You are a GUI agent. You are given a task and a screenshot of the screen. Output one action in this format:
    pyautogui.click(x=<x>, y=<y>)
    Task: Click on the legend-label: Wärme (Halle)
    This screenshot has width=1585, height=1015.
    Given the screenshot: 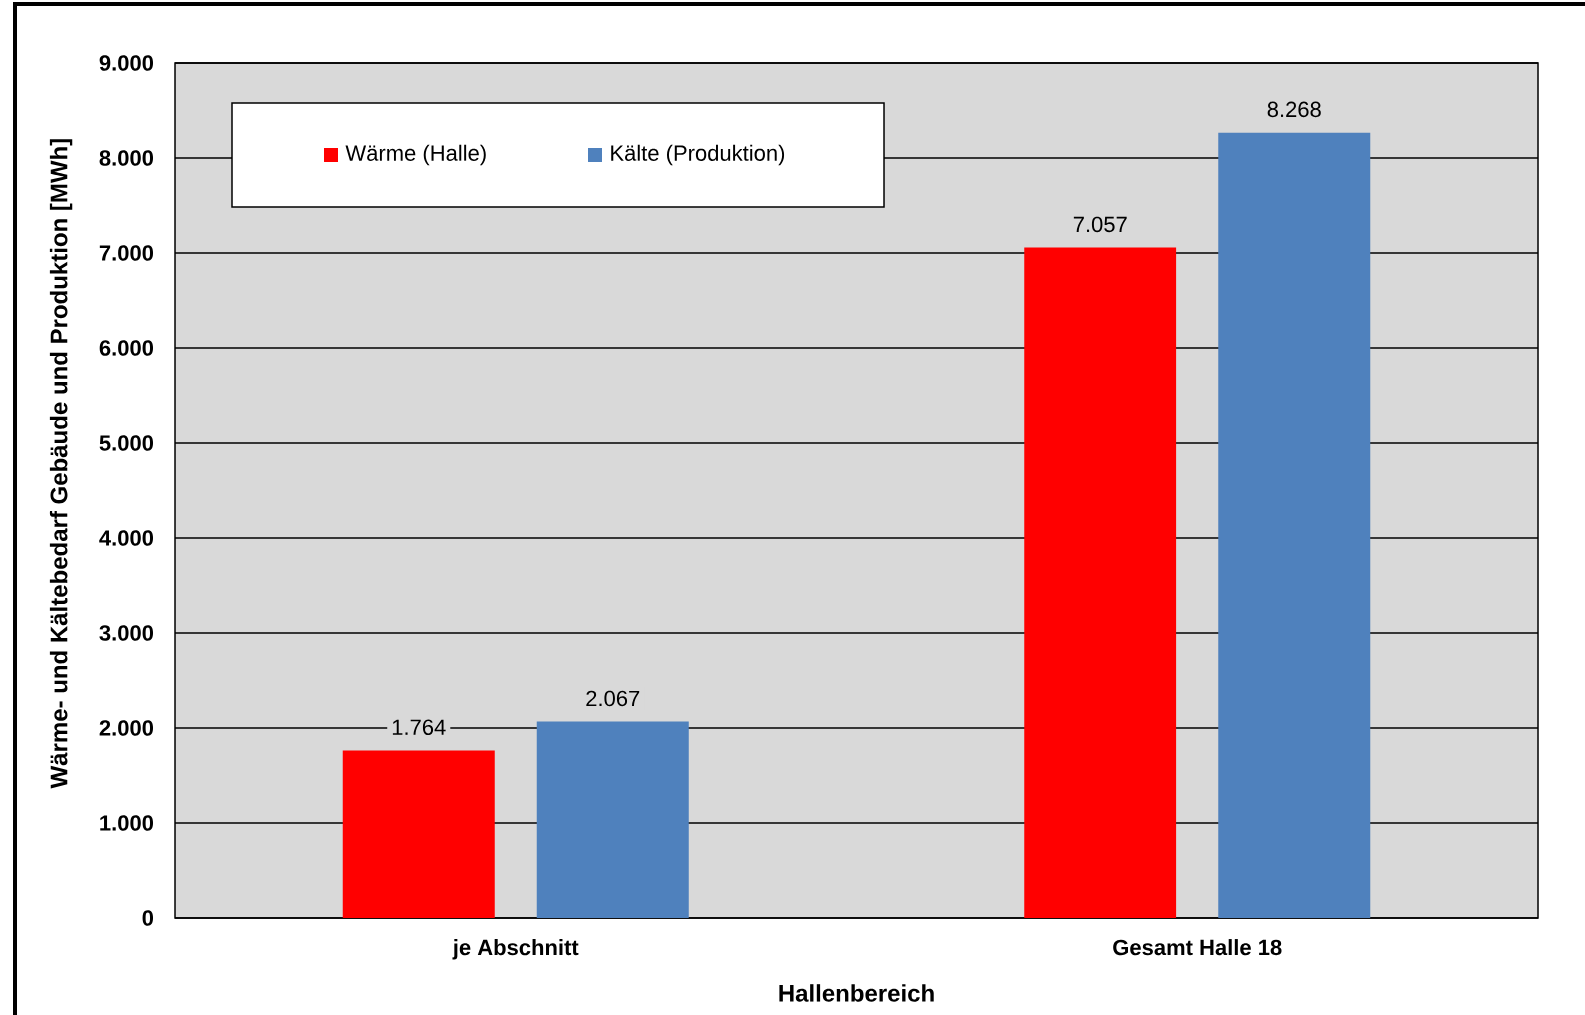 What is the action you would take?
    pyautogui.click(x=415, y=155)
    